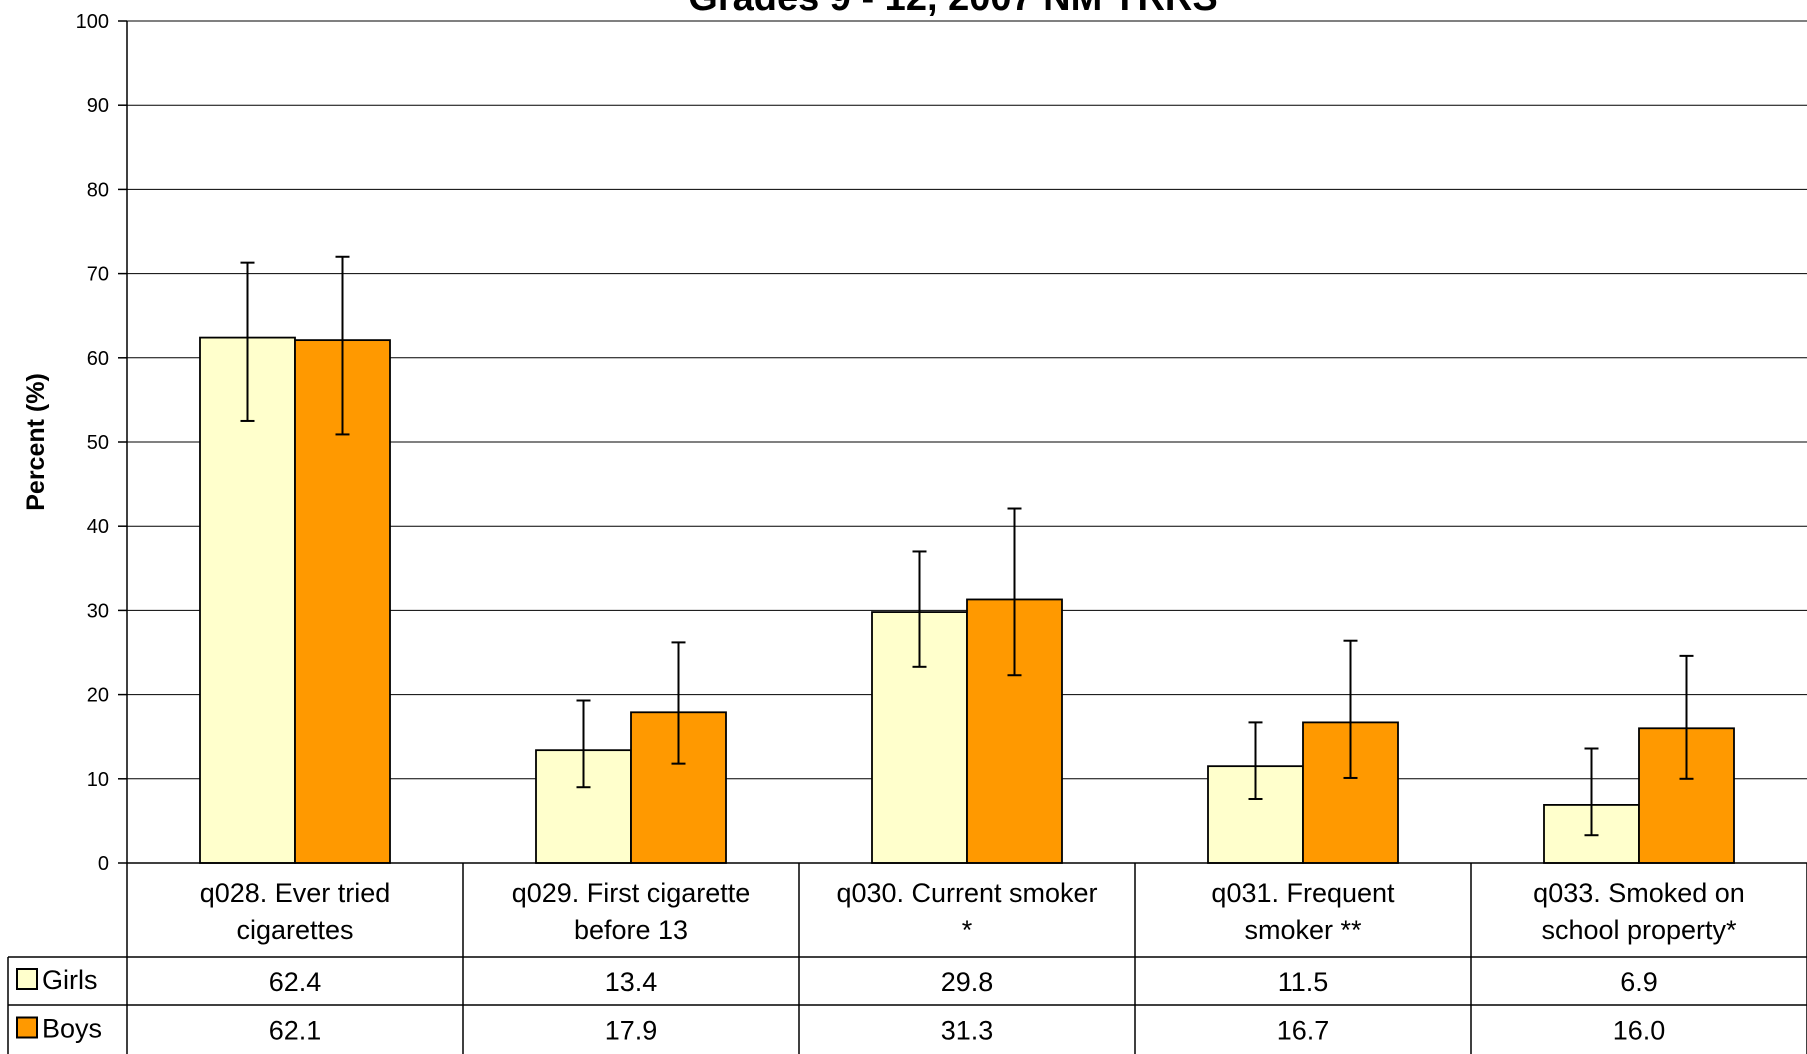 This screenshot has height=1054, width=1807. What do you see at coordinates (1639, 982) in the screenshot?
I see `data-cell: 6.9` at bounding box center [1639, 982].